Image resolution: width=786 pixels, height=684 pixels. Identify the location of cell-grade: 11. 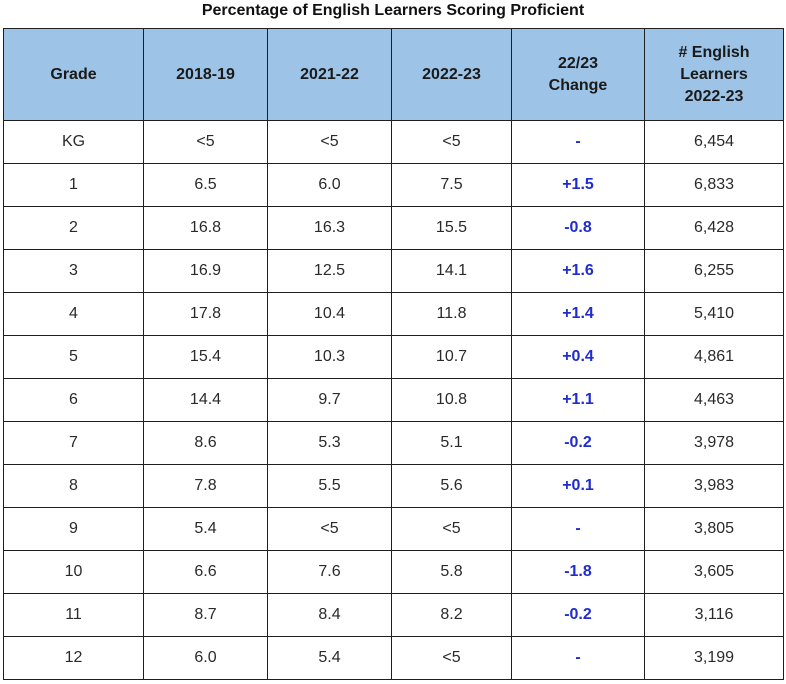
(73, 615).